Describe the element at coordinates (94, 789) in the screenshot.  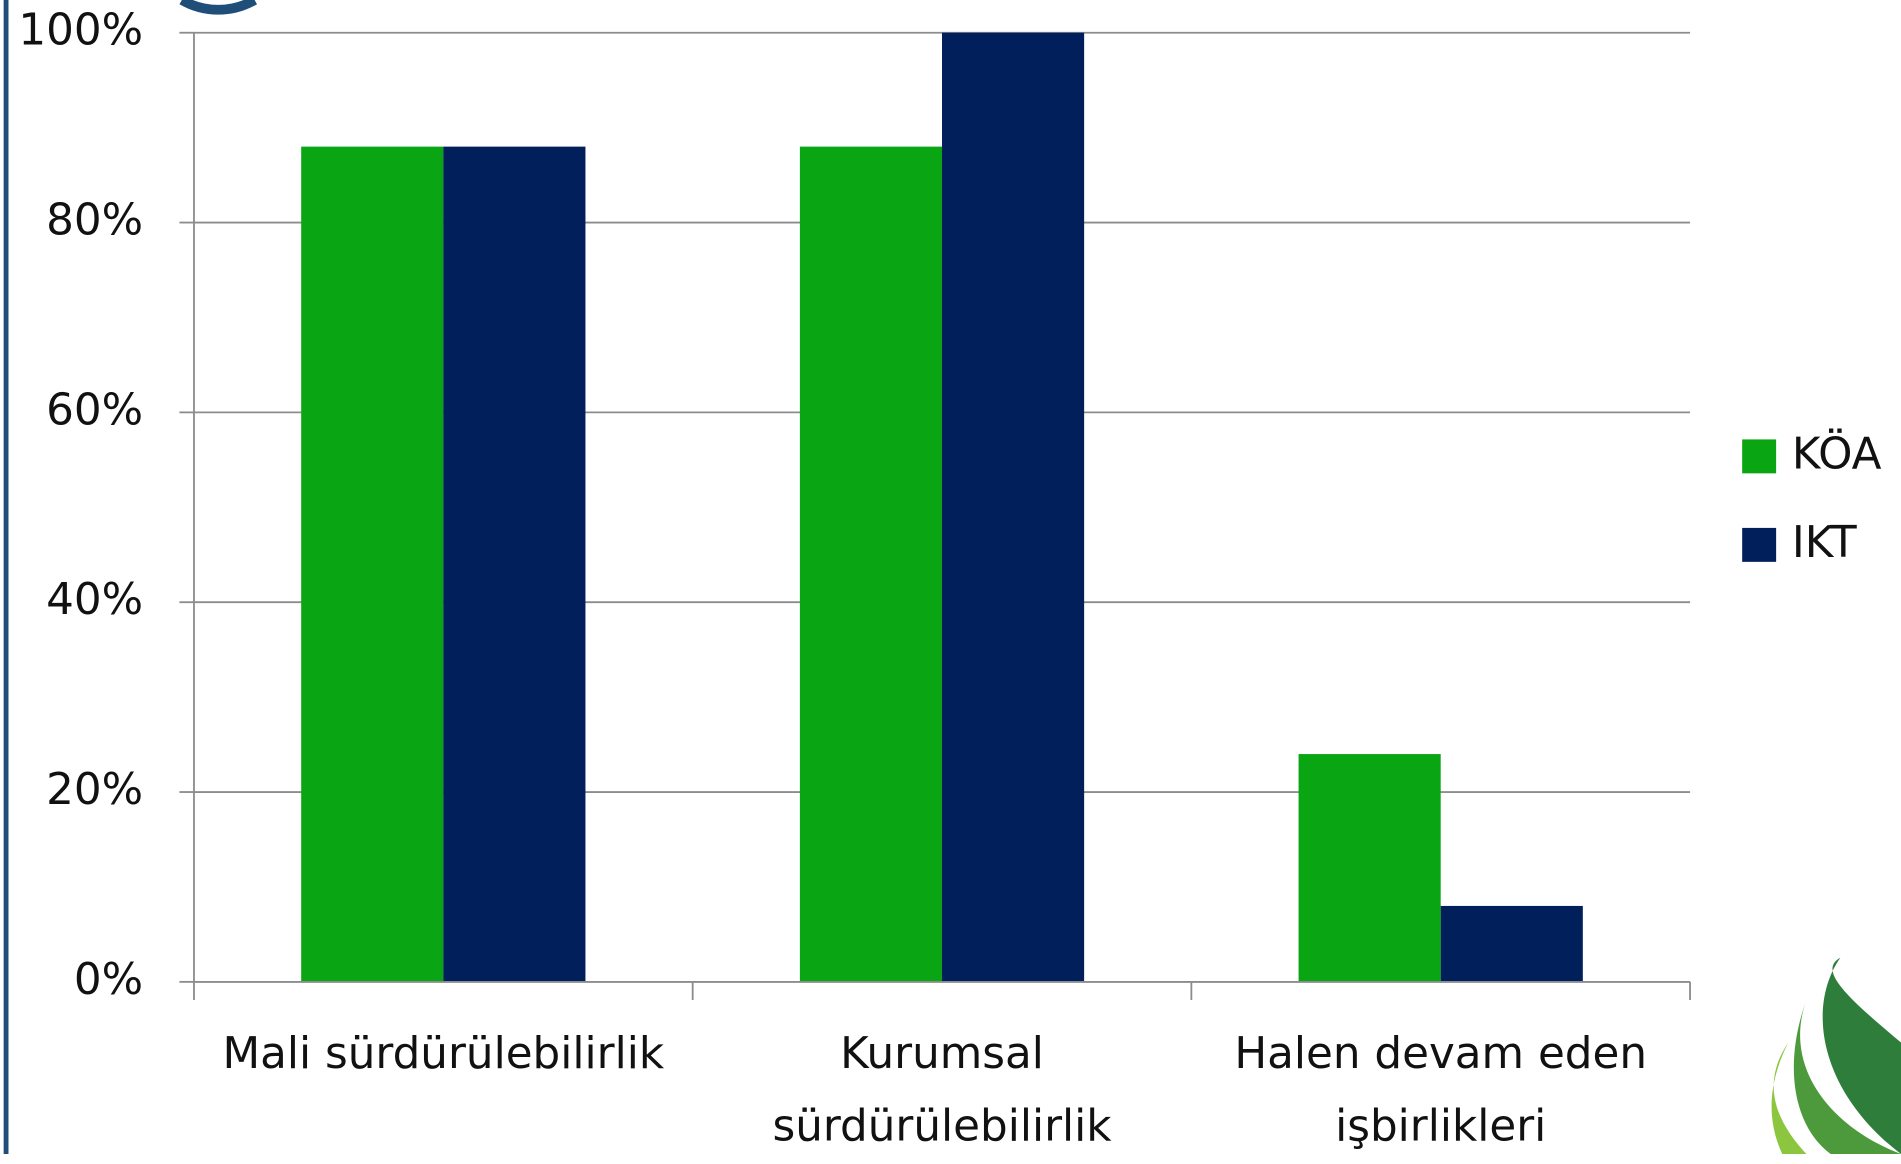
I see `y-tick-label: 20%` at that location.